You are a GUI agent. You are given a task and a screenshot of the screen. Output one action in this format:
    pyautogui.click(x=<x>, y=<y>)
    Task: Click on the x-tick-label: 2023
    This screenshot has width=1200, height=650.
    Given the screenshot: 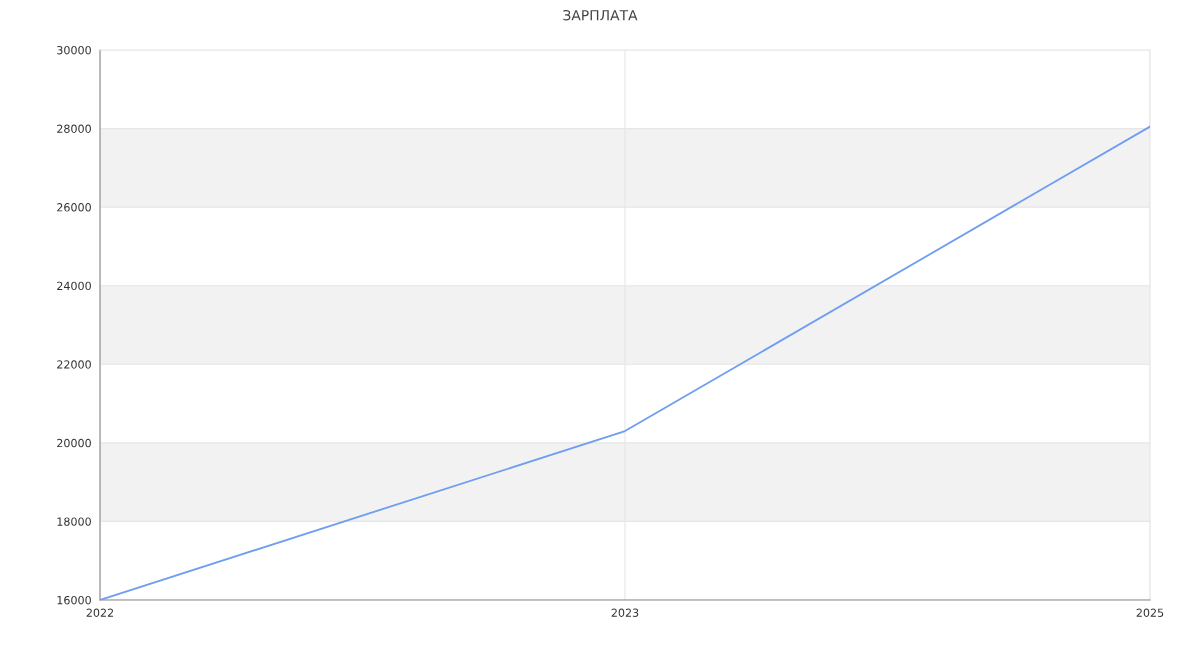 What is the action you would take?
    pyautogui.click(x=625, y=612)
    